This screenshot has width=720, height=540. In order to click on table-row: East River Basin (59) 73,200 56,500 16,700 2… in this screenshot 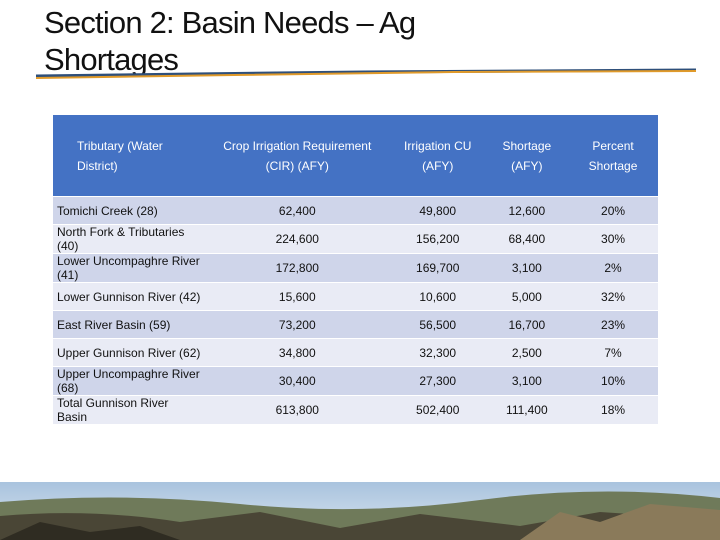, I will do `click(355, 324)`.